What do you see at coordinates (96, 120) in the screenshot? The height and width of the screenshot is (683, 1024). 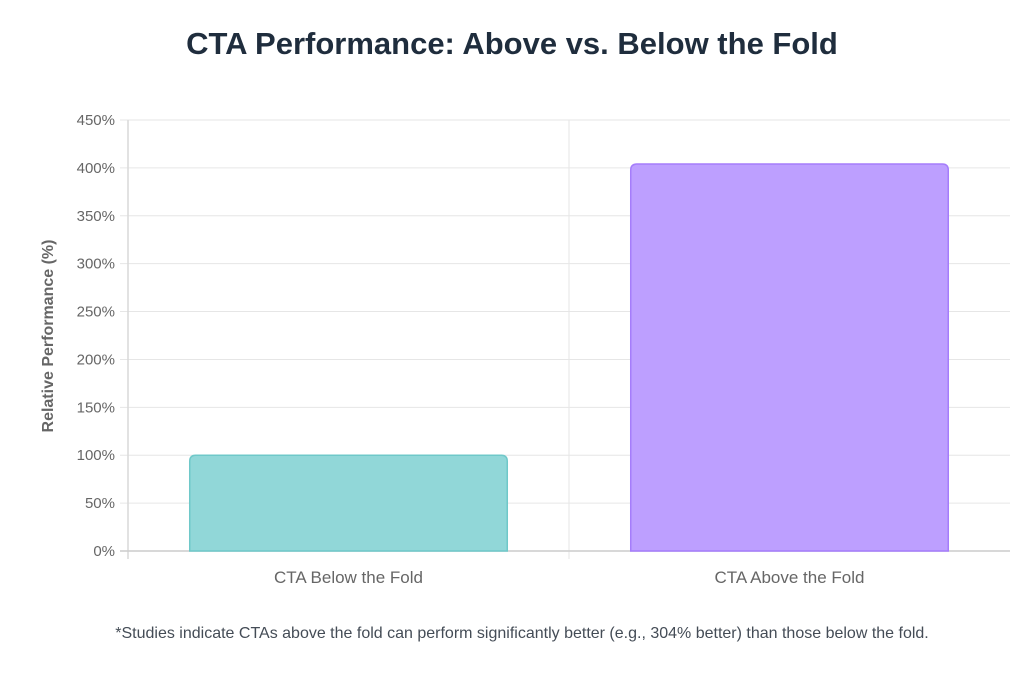 I see `y-tick-label: 450%` at bounding box center [96, 120].